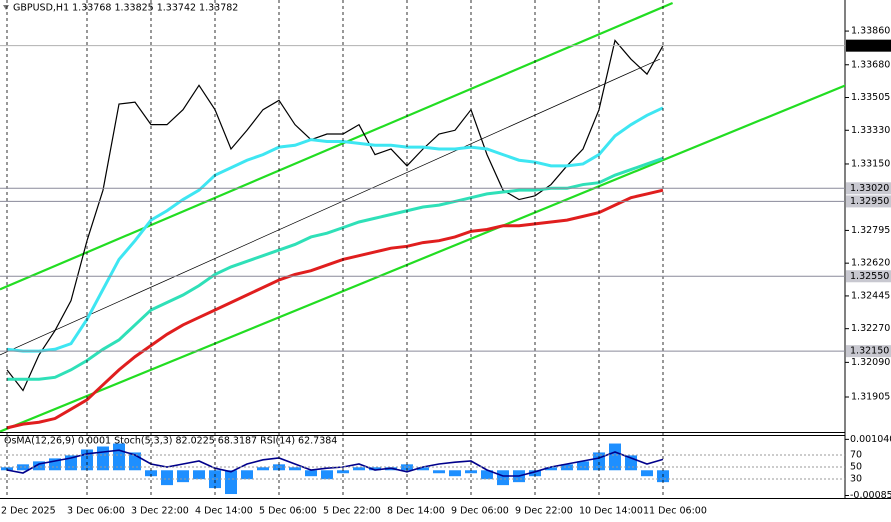 The height and width of the screenshot is (522, 891). What do you see at coordinates (856, 455) in the screenshot?
I see `y2-tick-label: 70` at bounding box center [856, 455].